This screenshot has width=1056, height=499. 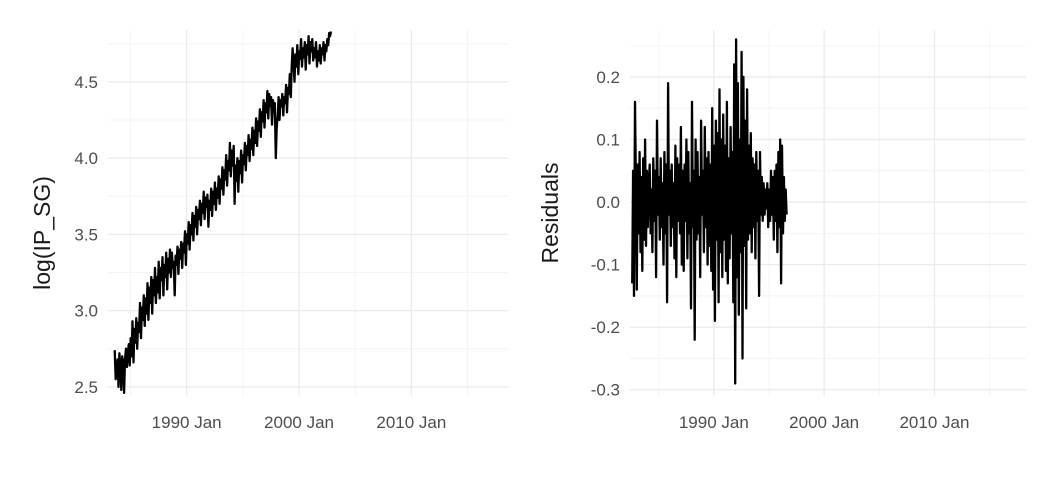 I want to click on left-y-tick-label: 3.5, so click(x=86, y=234).